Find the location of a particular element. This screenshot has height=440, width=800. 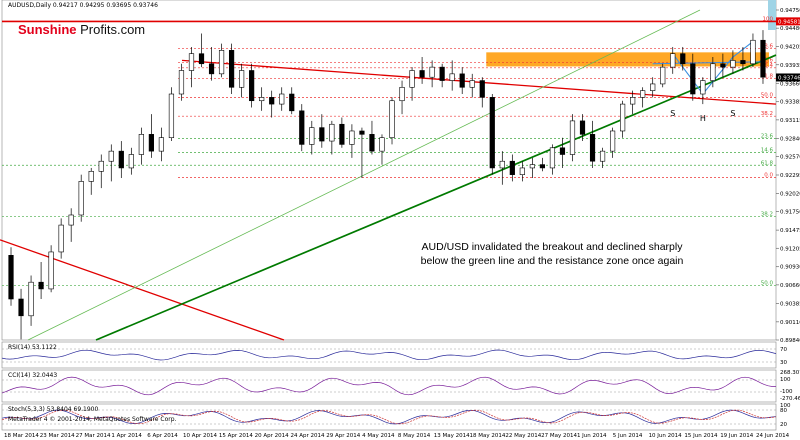

x-tick-label: 24 Apr 2014 is located at coordinates (307, 436).